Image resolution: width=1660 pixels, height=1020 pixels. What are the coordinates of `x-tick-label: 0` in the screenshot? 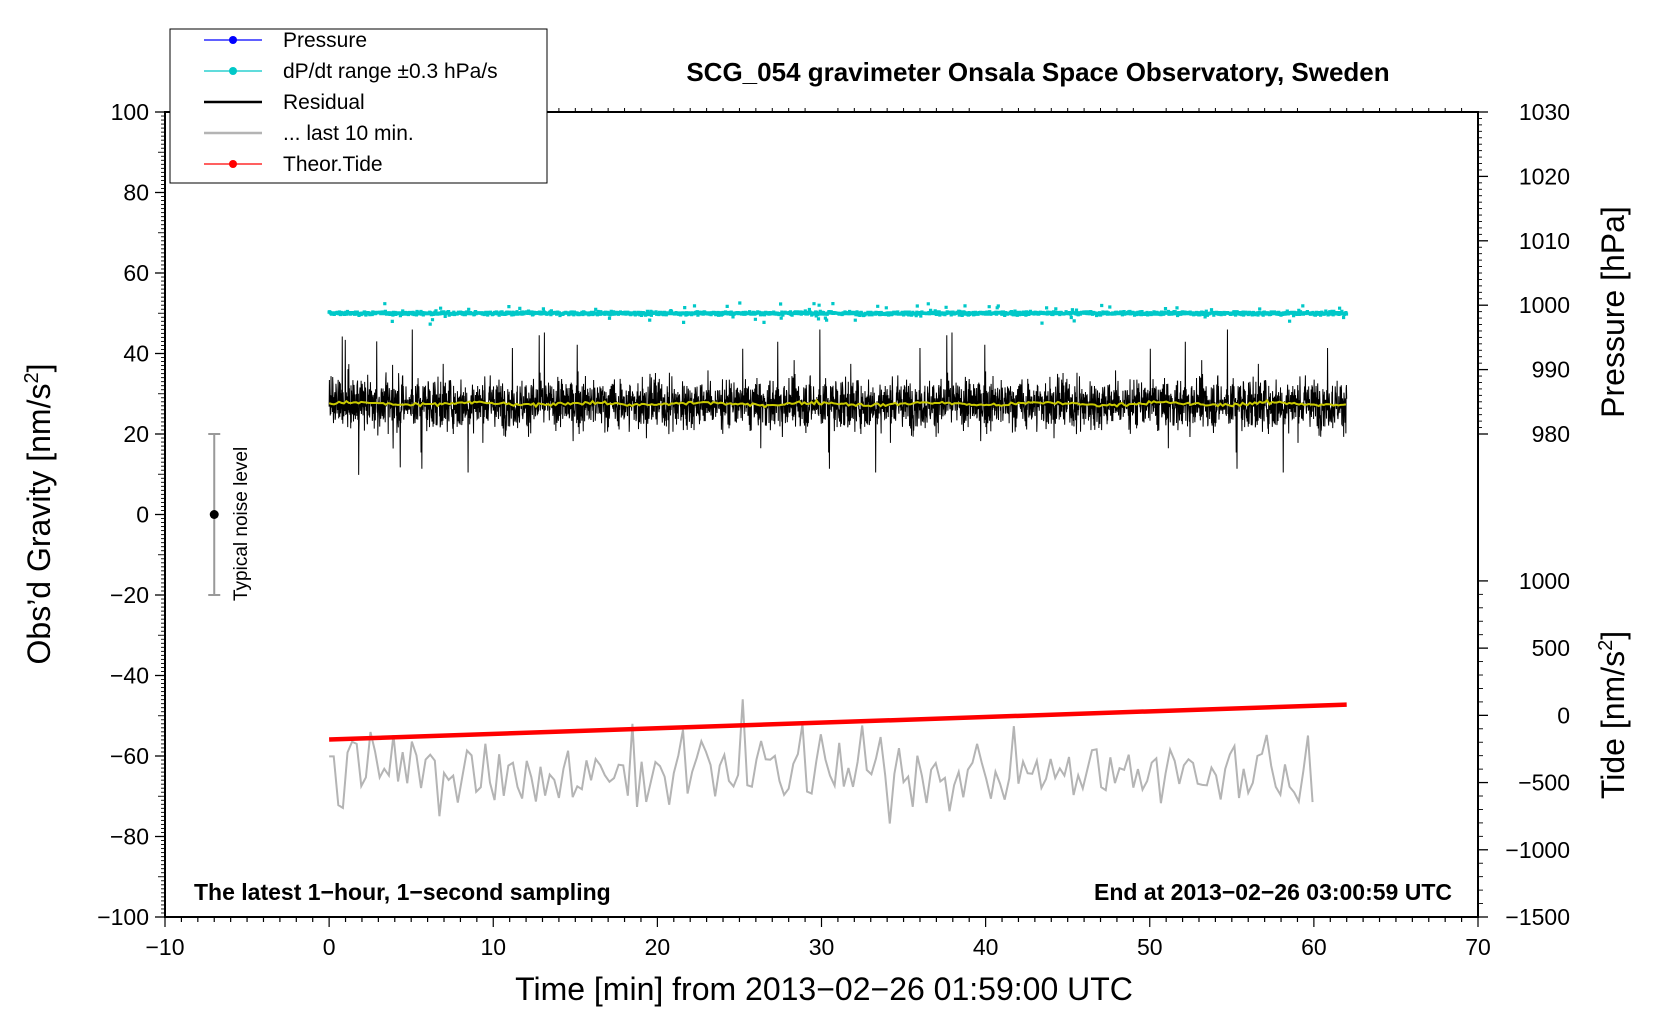 It's located at (329, 947).